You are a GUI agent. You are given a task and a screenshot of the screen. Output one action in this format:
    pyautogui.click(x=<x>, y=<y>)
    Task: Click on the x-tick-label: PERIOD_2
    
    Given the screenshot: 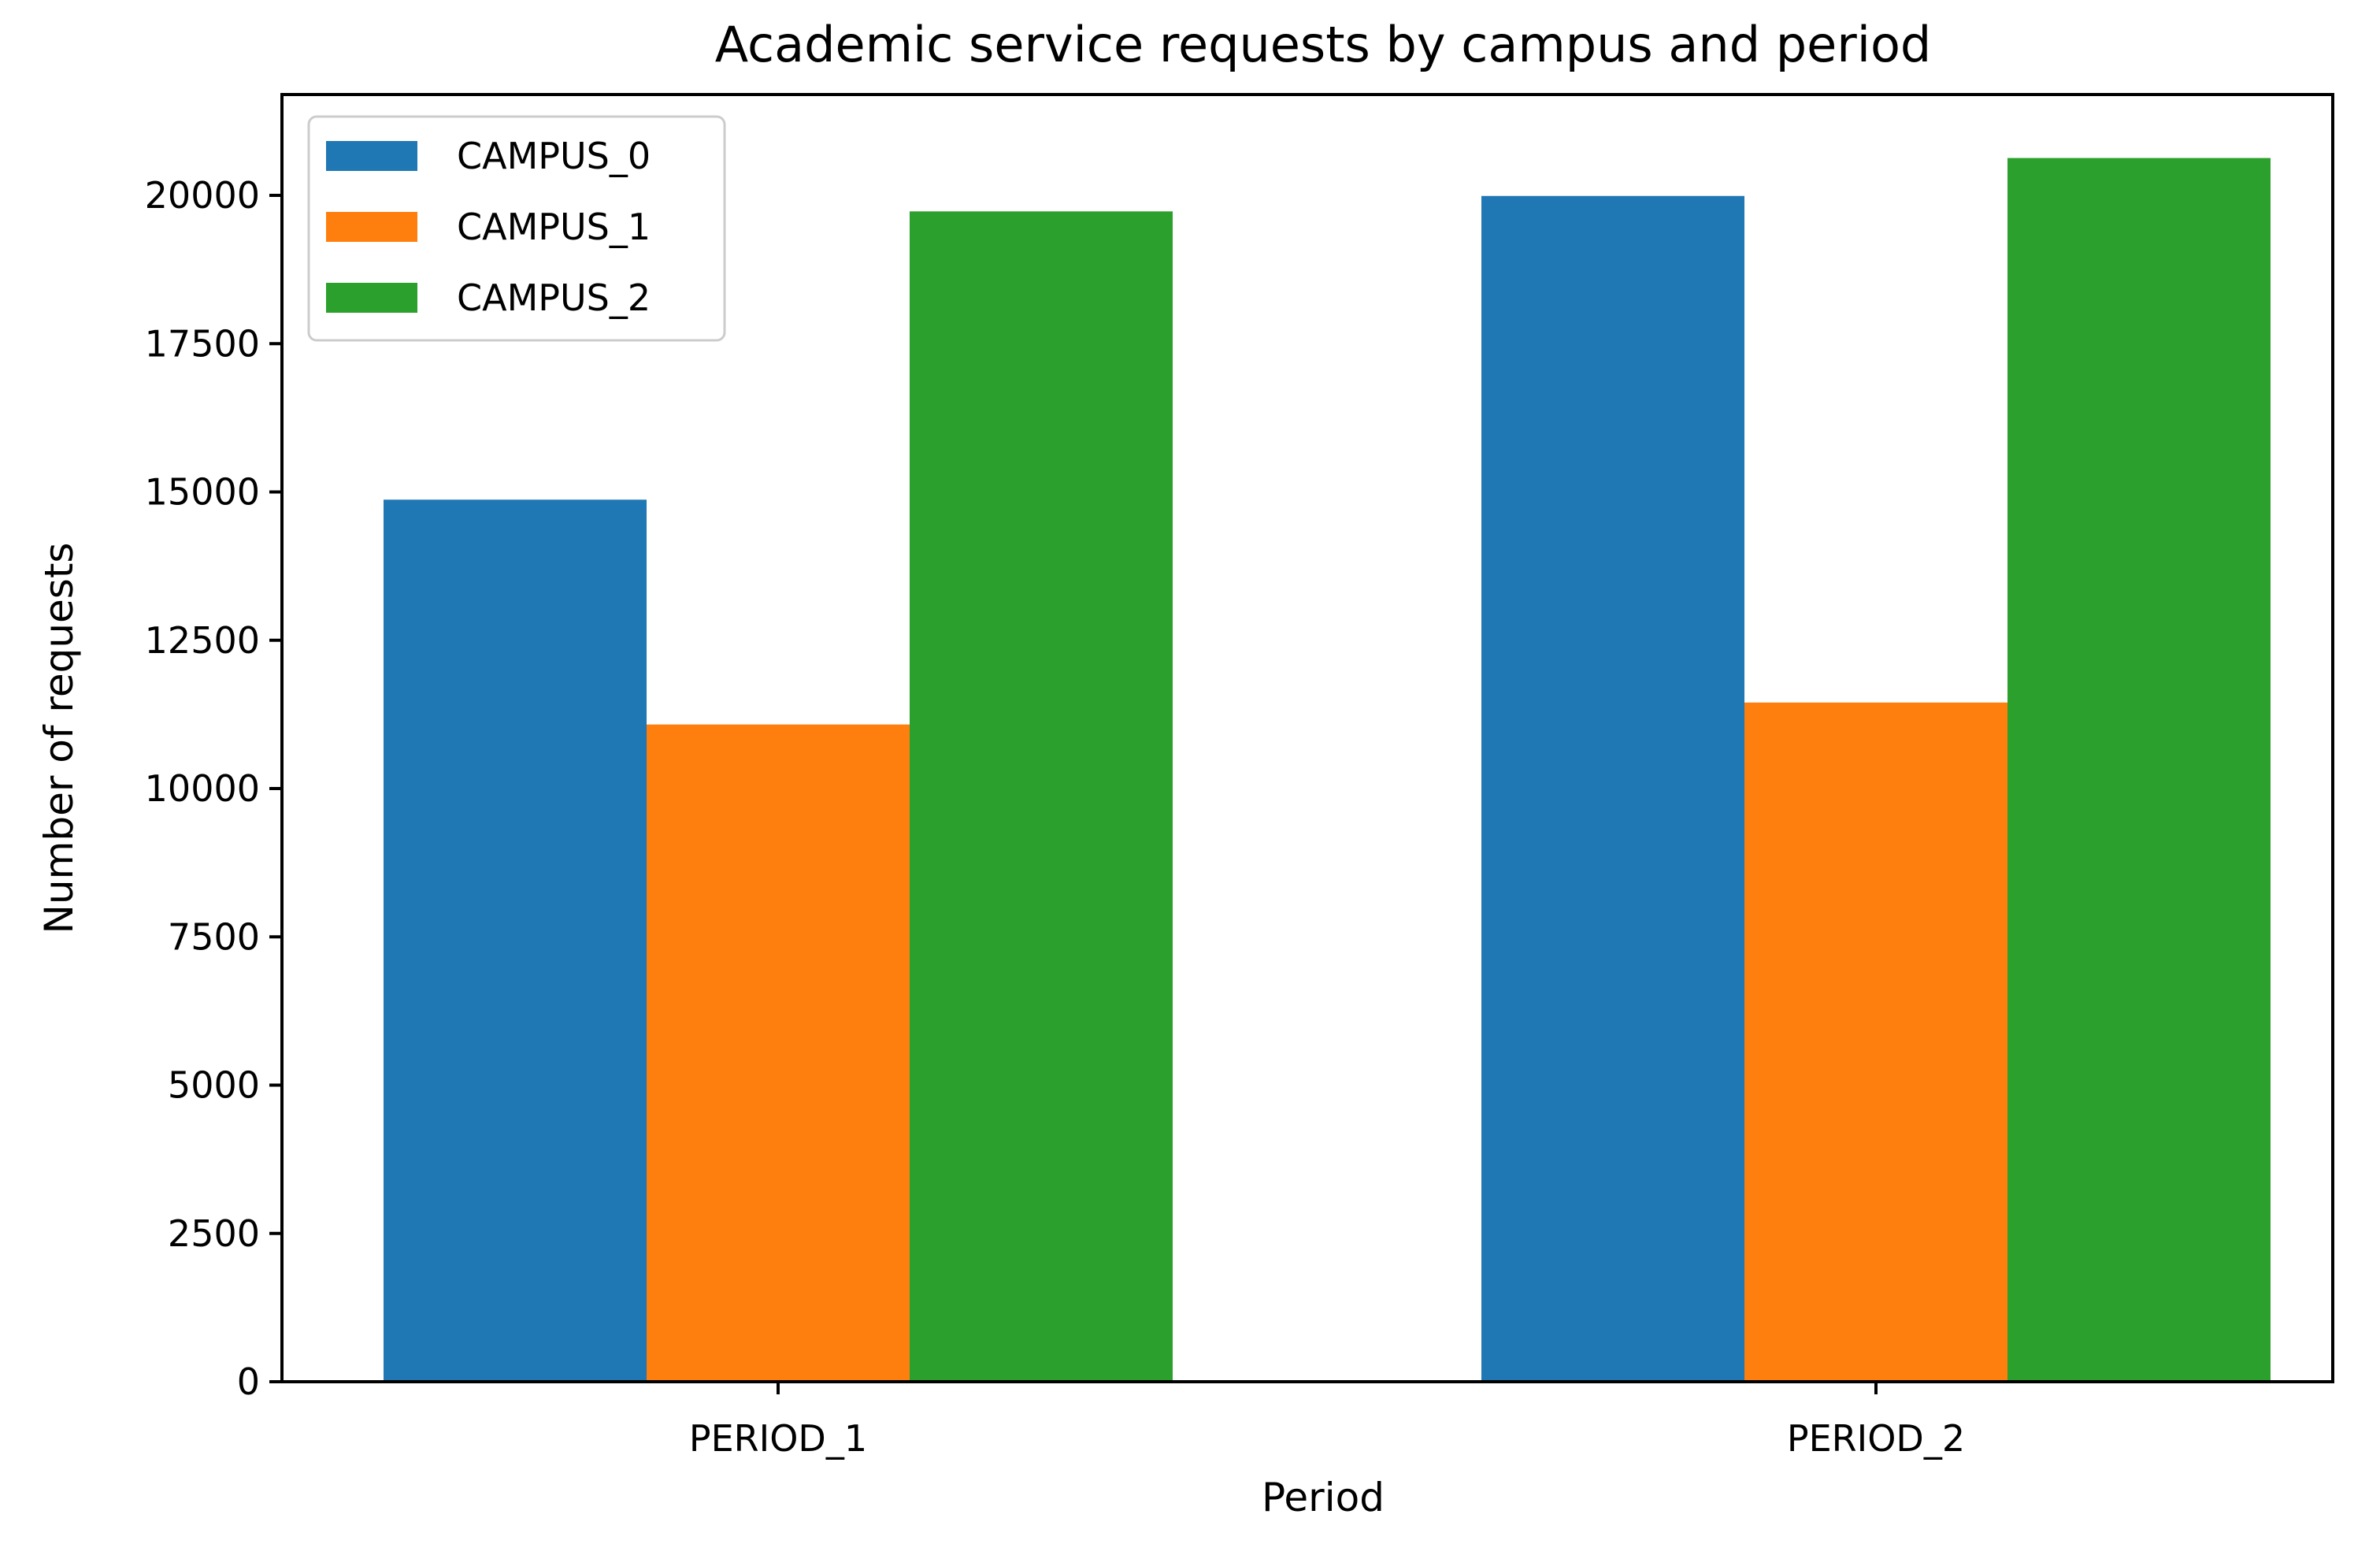 What is the action you would take?
    pyautogui.click(x=1876, y=1438)
    